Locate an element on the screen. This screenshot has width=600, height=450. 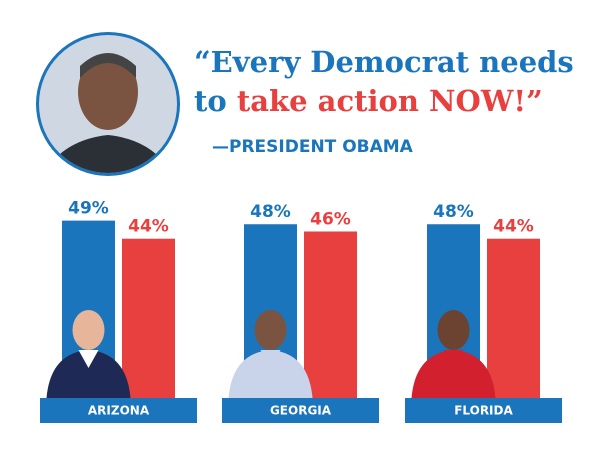
quote-line: “Every Democrat needs is located at coordinates (384, 62).